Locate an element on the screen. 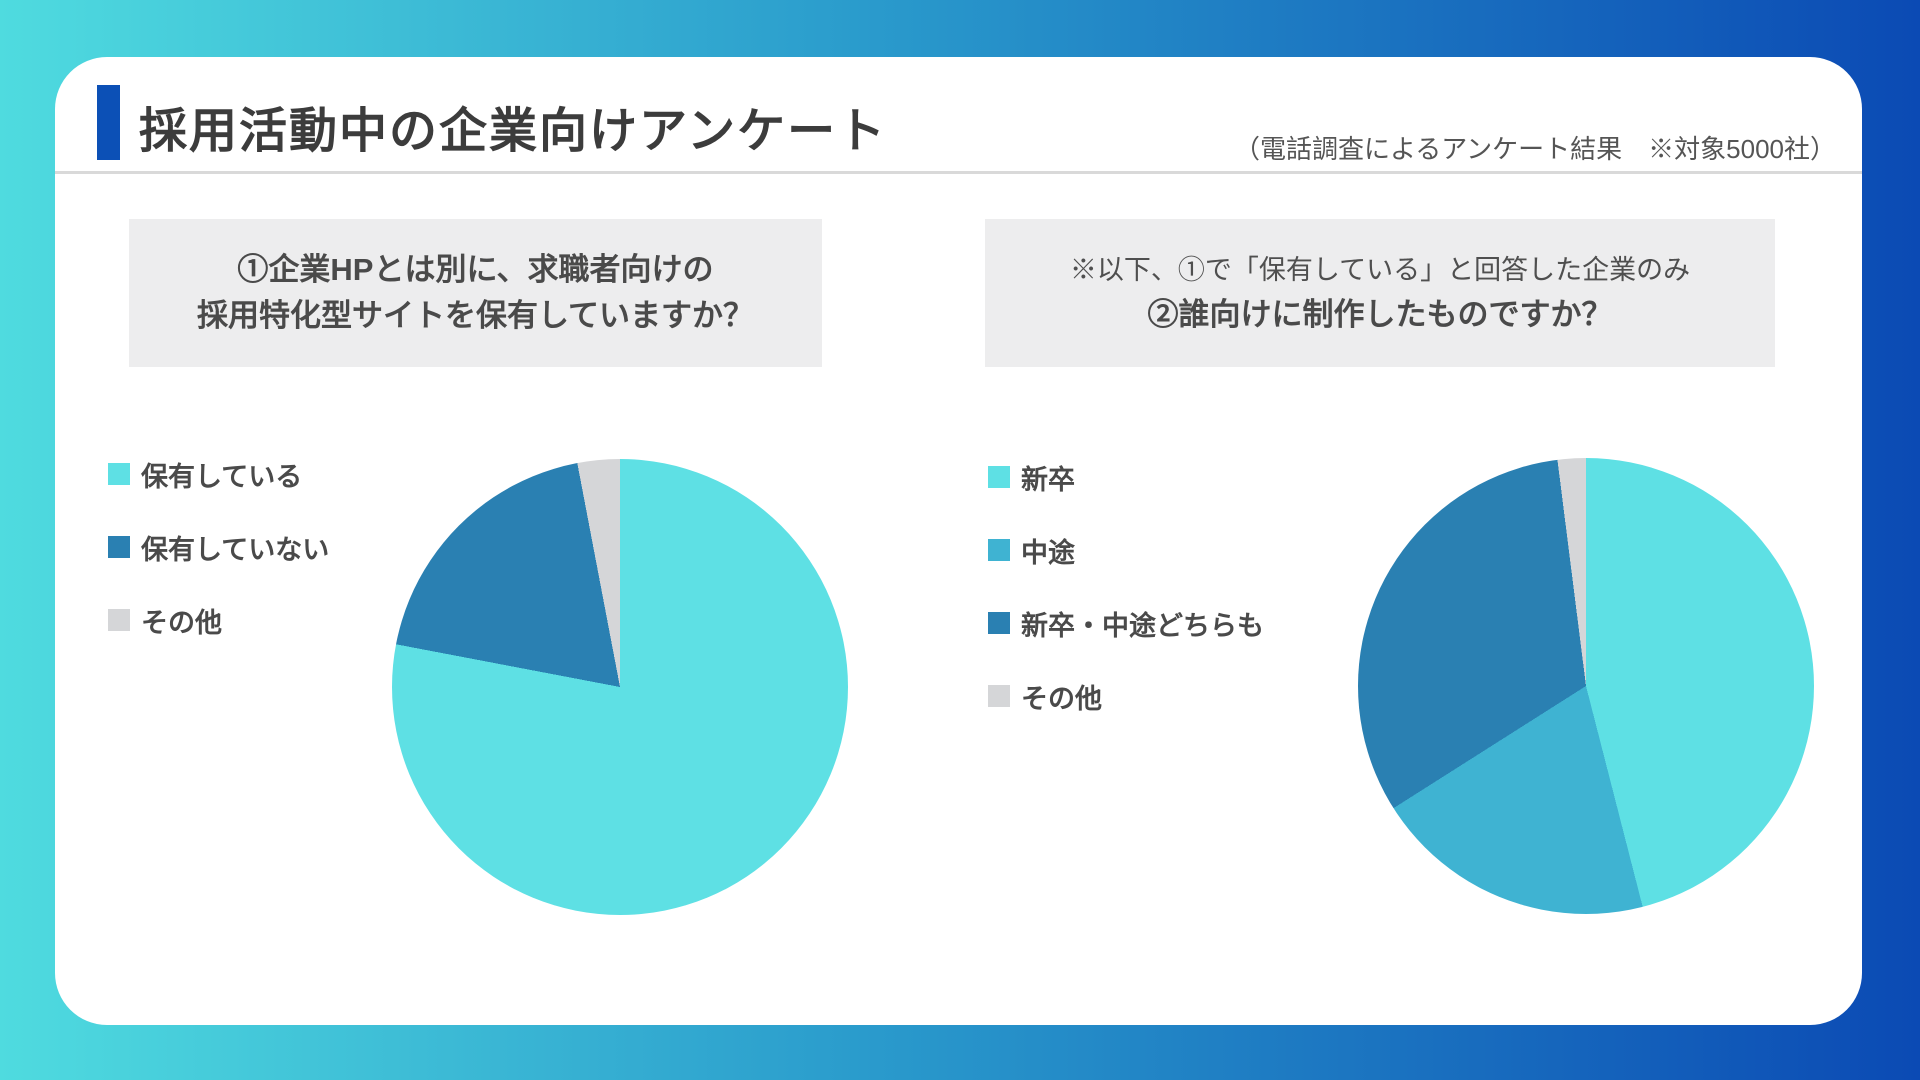 Image resolution: width=1920 pixels, height=1080 pixels. legend-label: 保有していない is located at coordinates (235, 549).